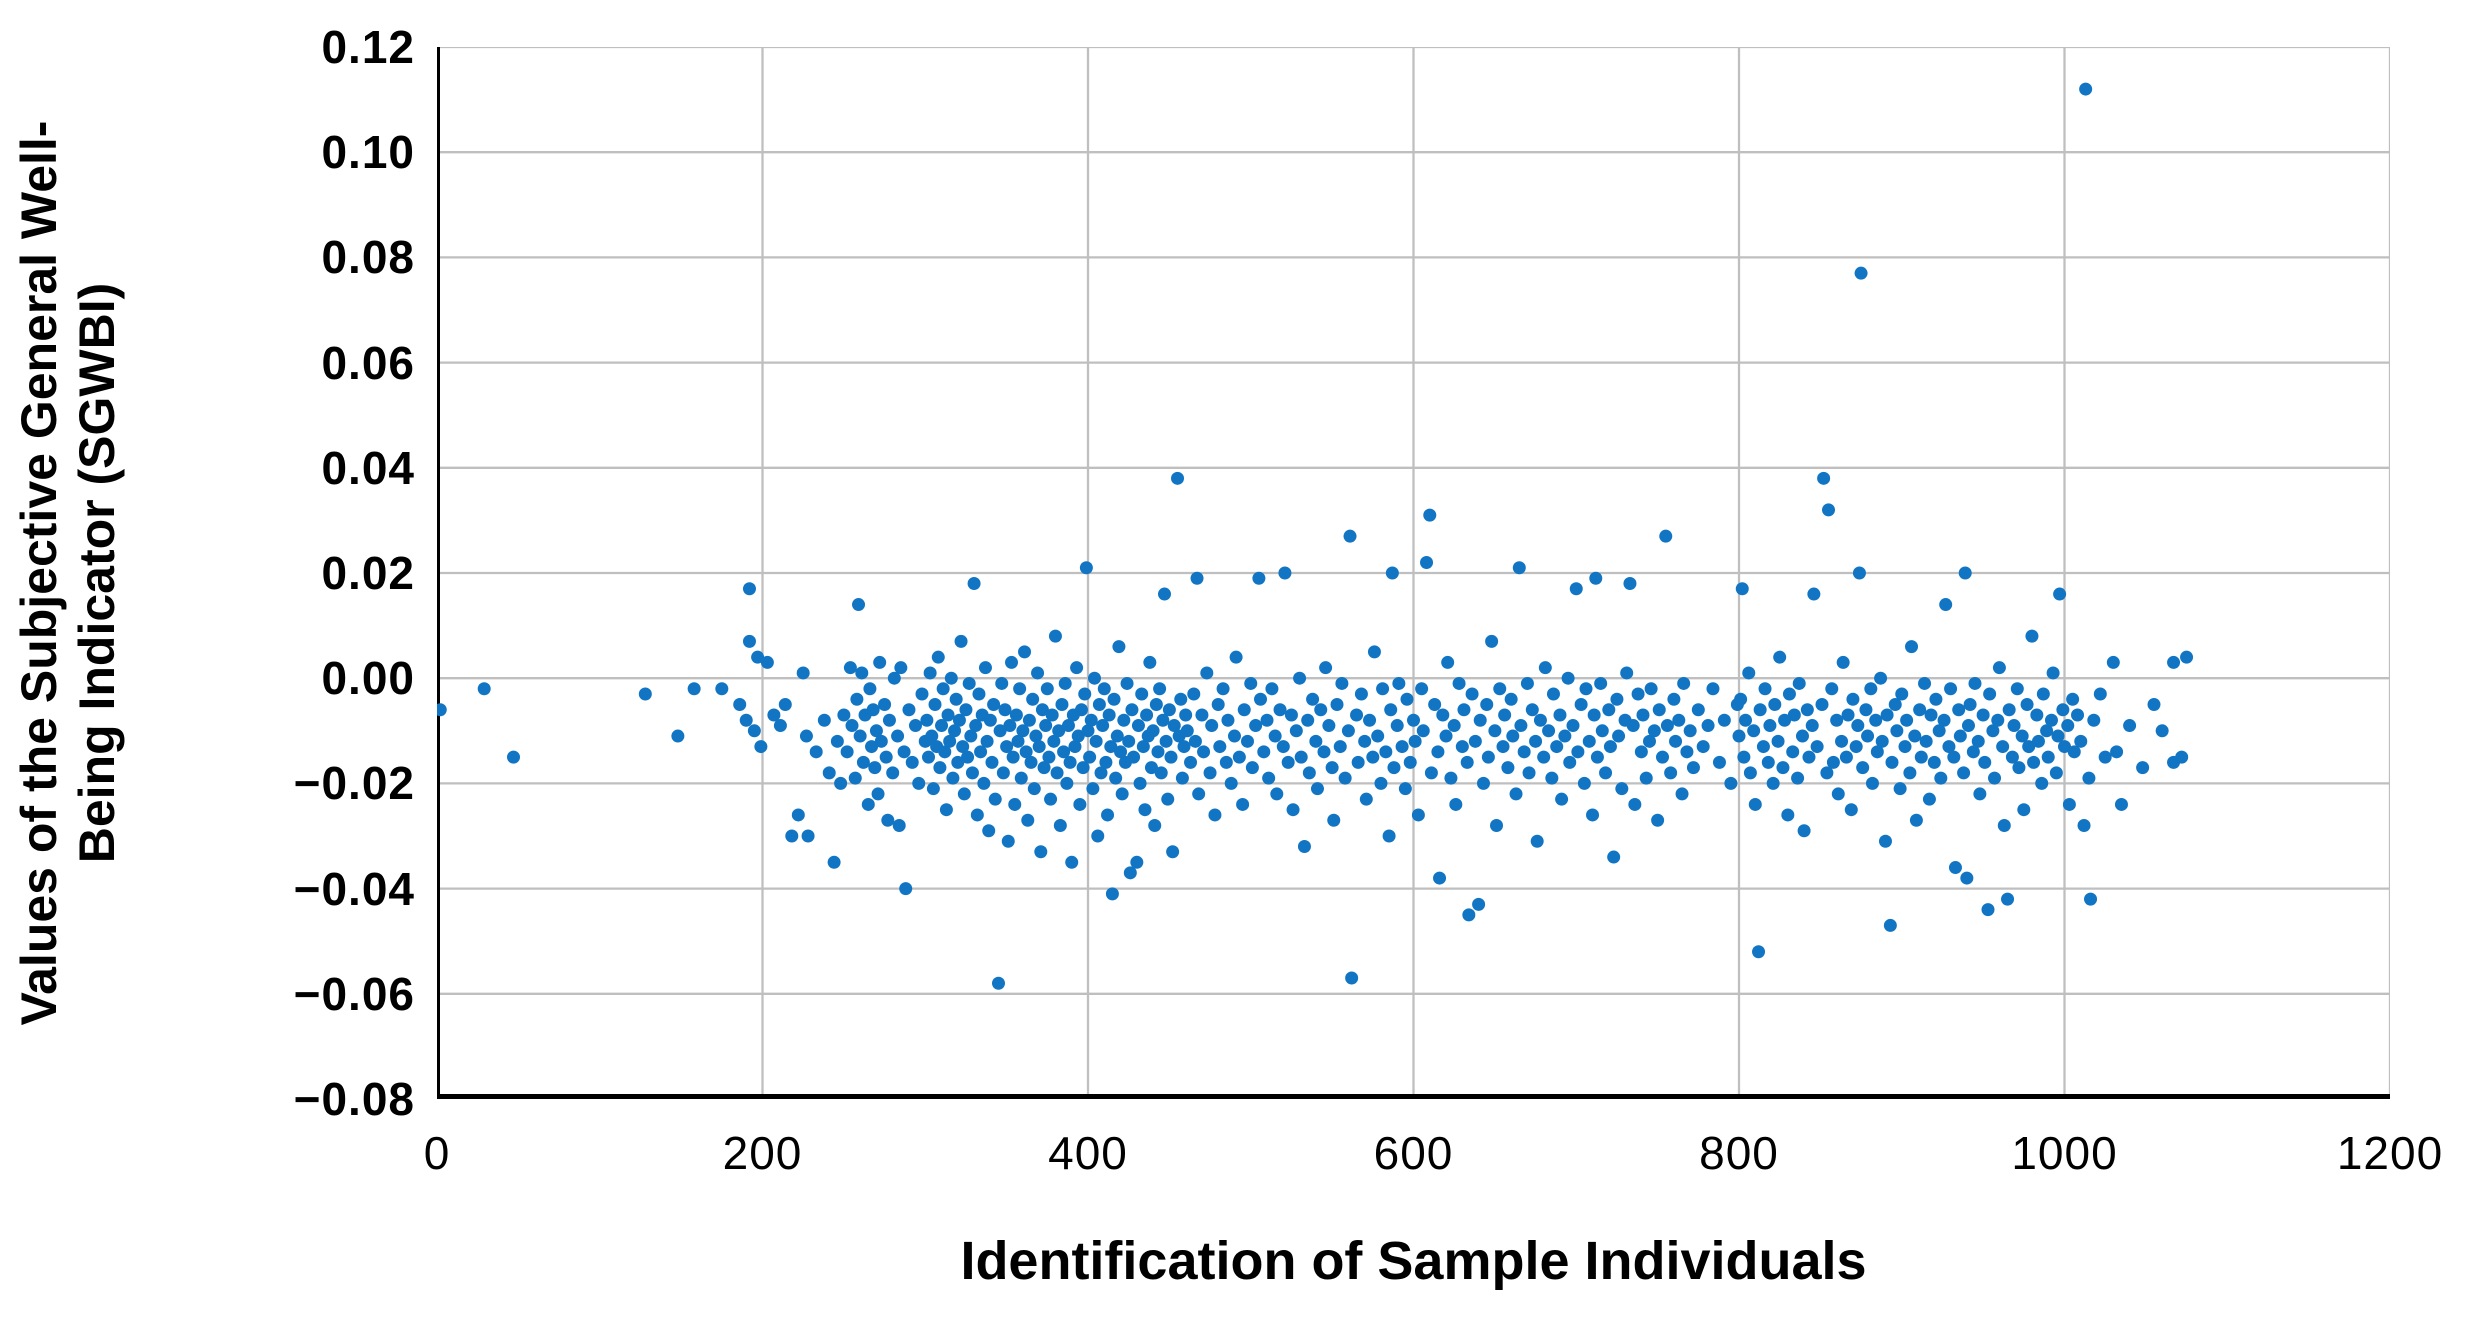  I want to click on y-tick-label: 0.12, so click(368, 47).